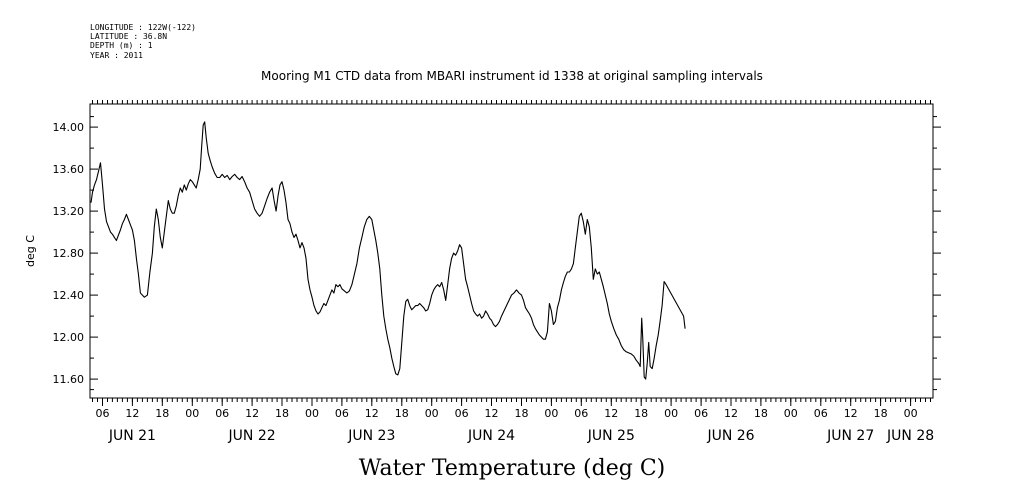  I want to click on y-tick-label: 12.00, so click(69, 337).